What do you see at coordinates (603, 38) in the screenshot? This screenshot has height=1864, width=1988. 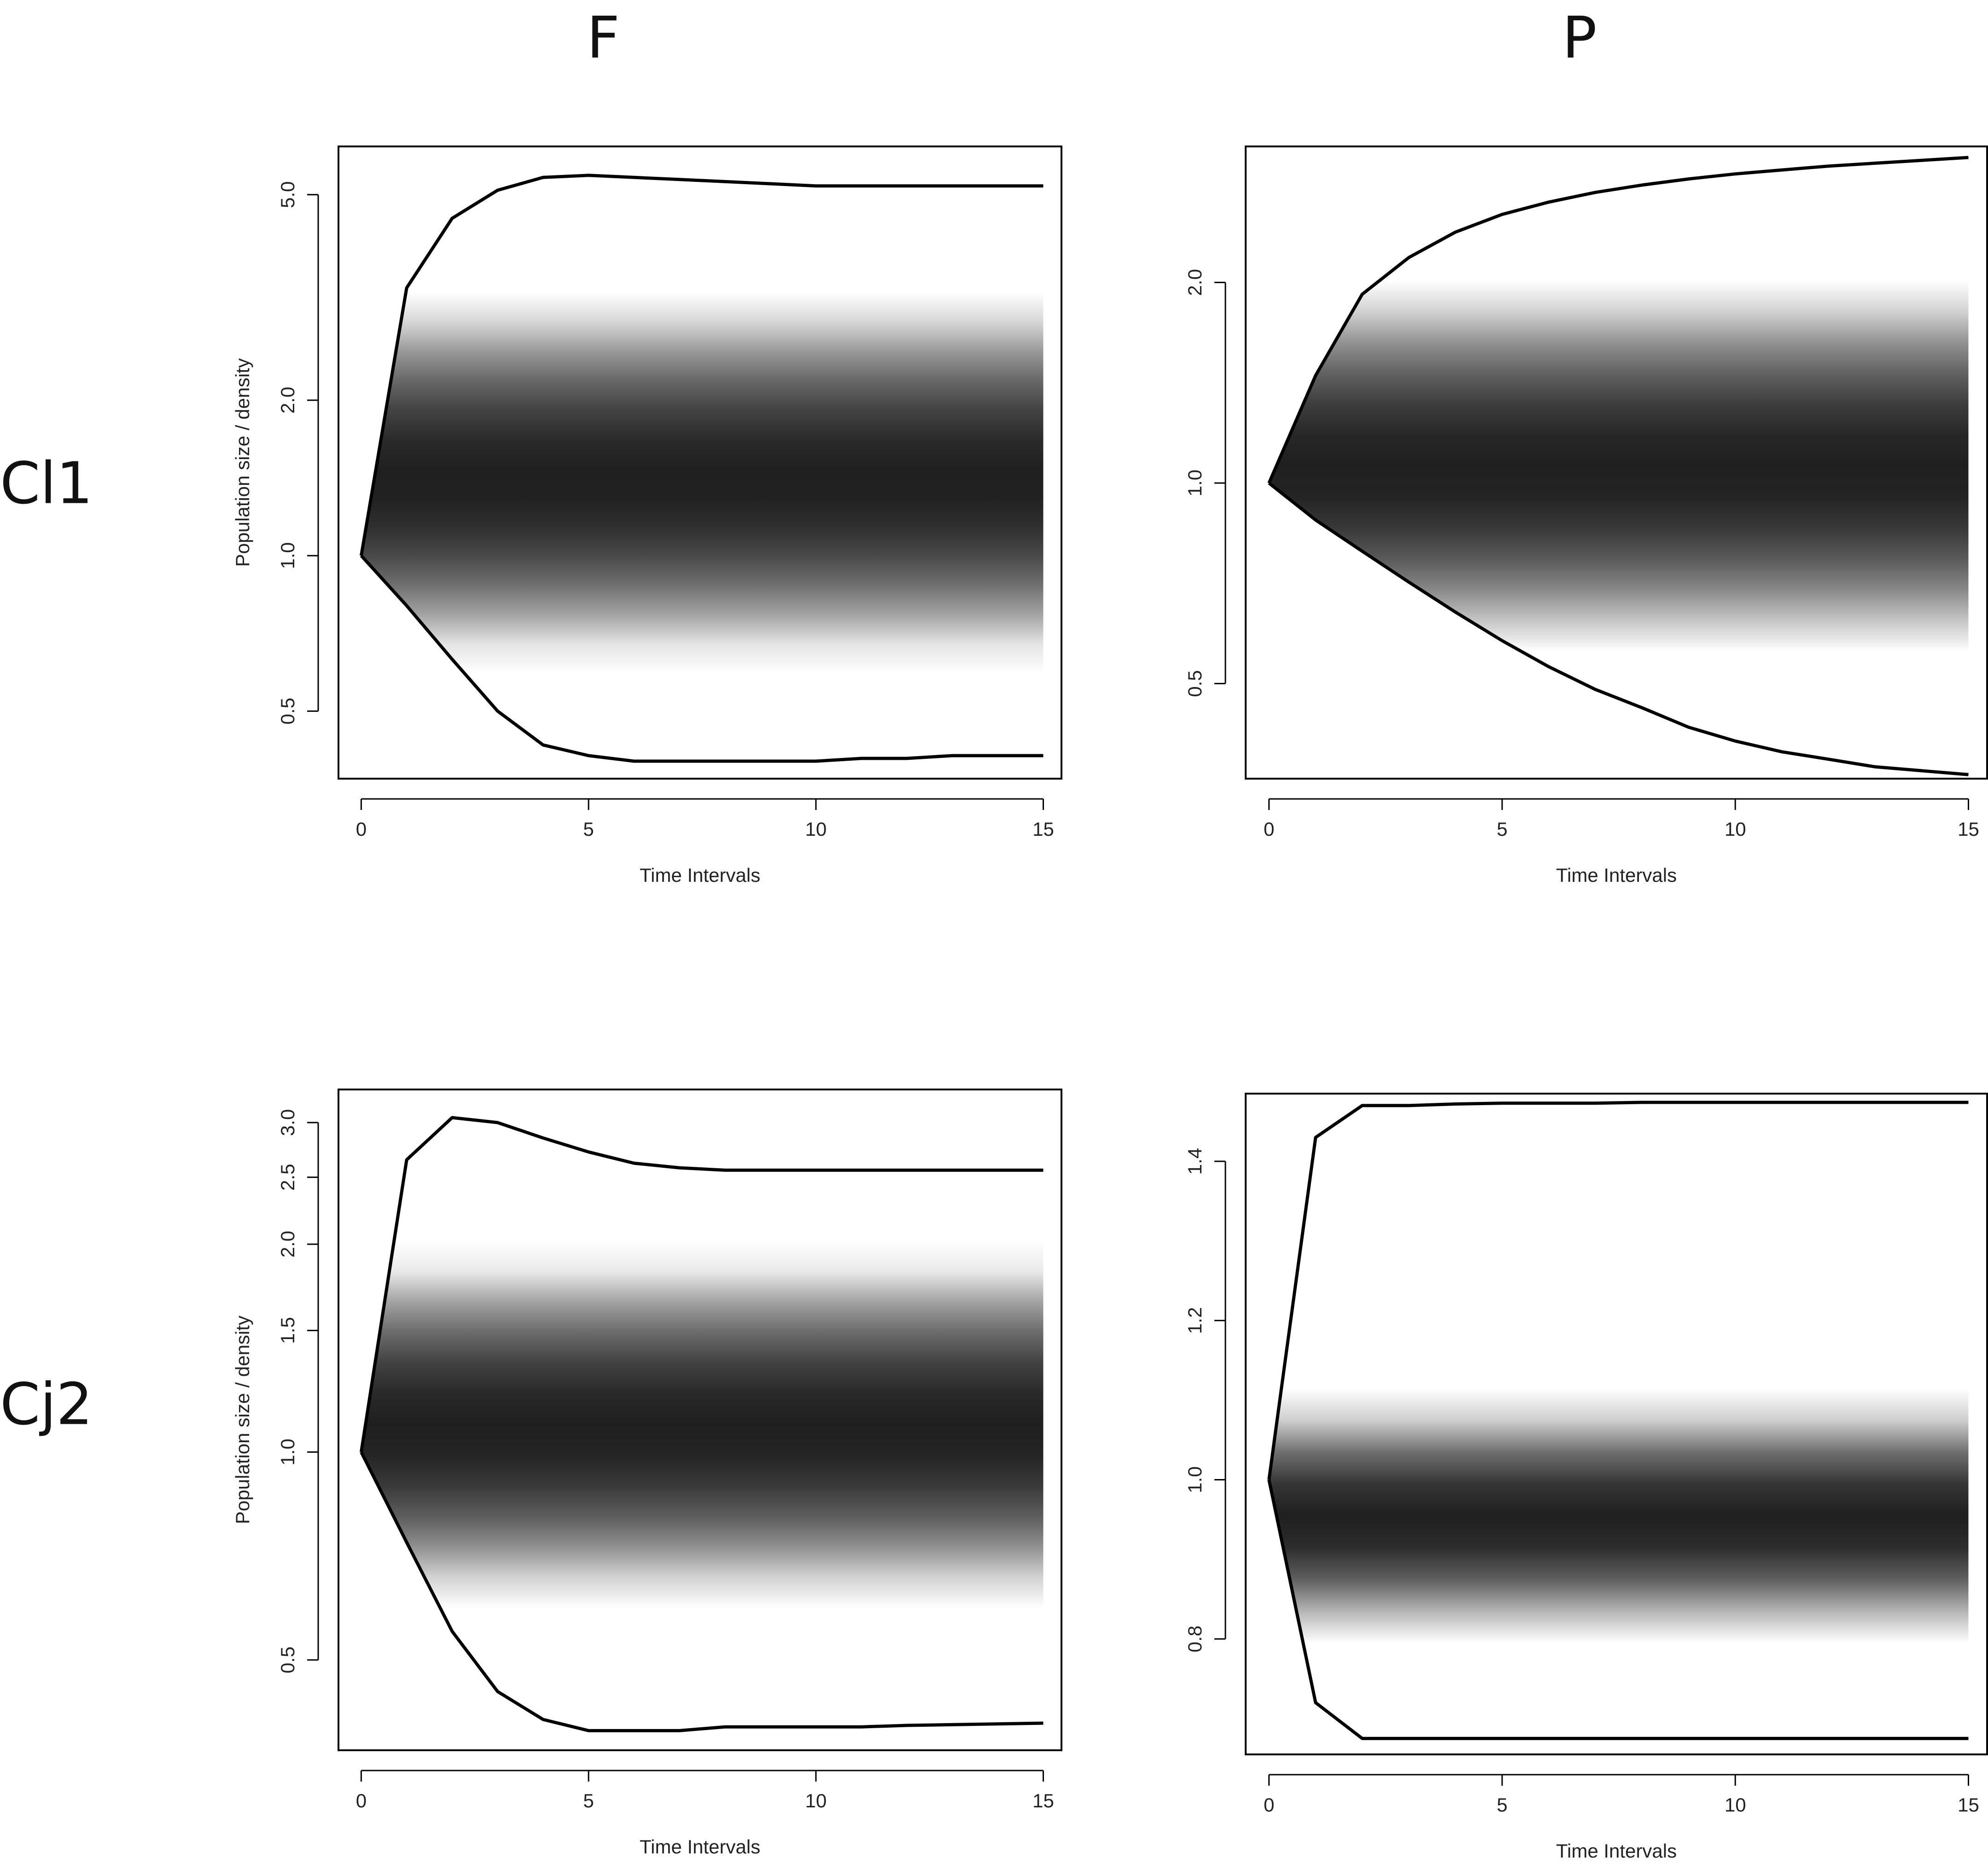 I see `column-header-f: F` at bounding box center [603, 38].